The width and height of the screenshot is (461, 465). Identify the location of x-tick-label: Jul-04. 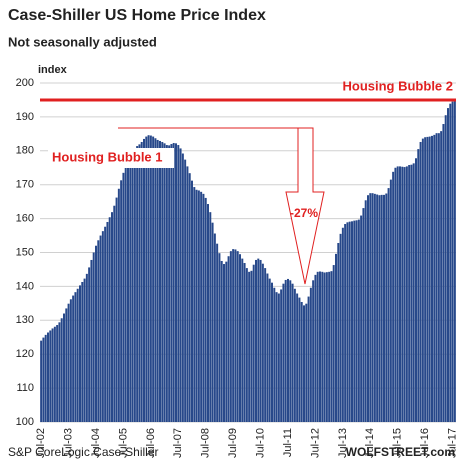
(96, 443).